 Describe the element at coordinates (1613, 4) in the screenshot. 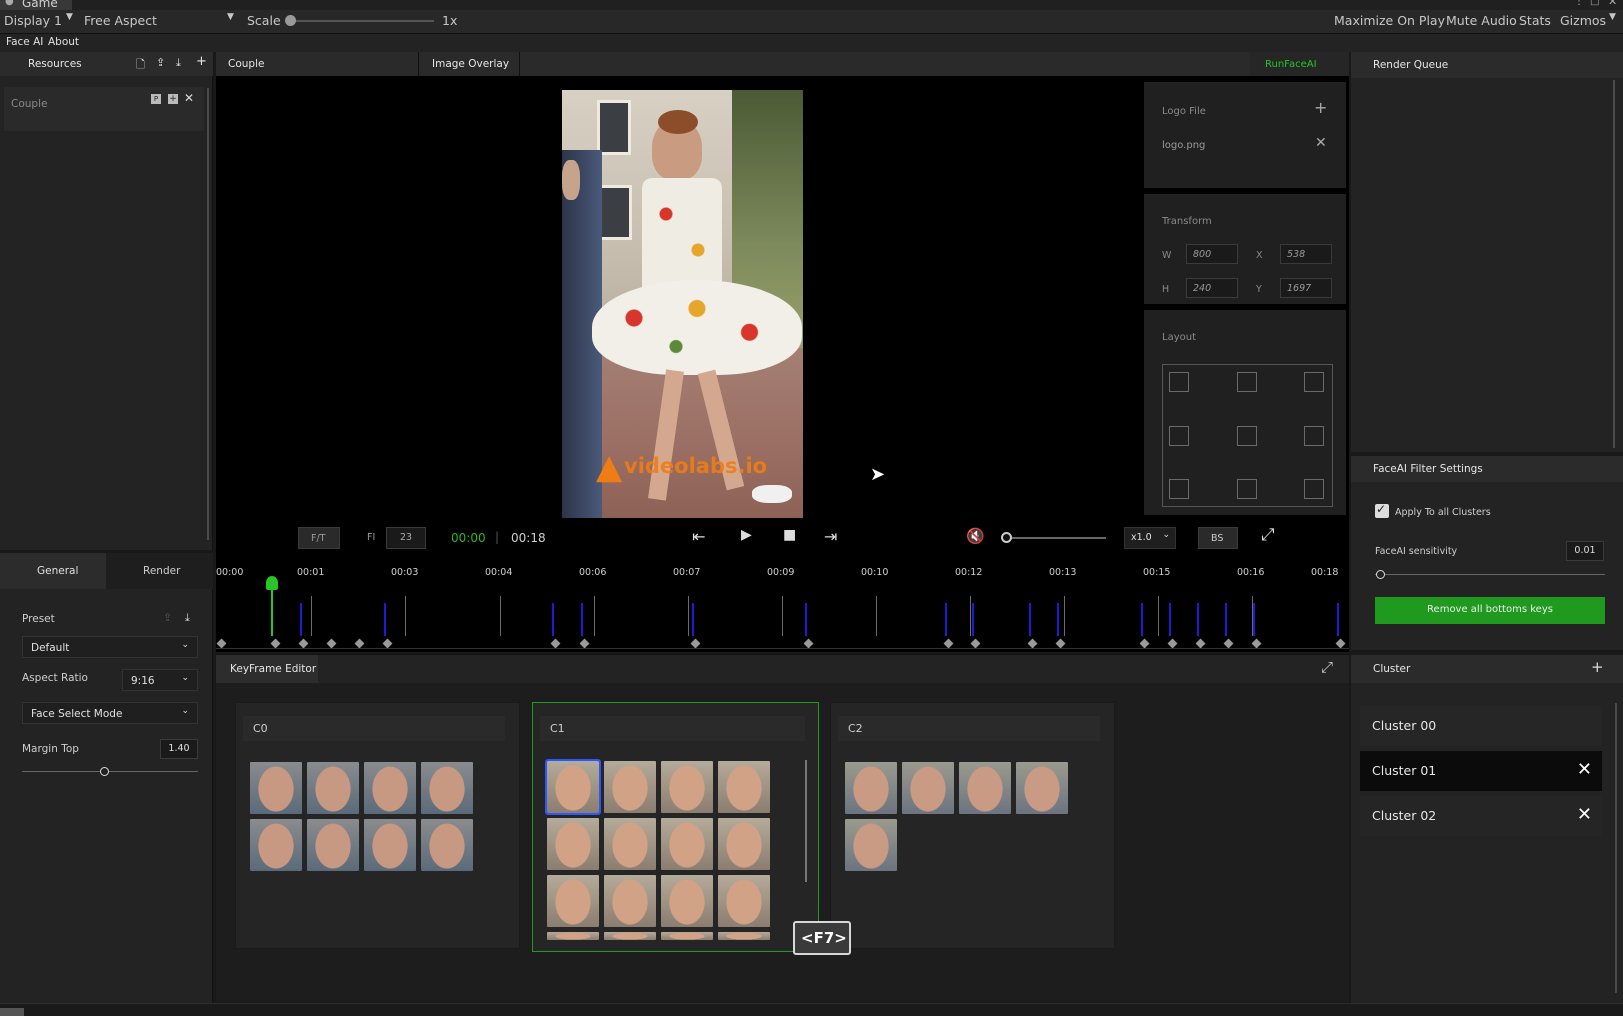

I see `close-window-icon: ✕` at that location.